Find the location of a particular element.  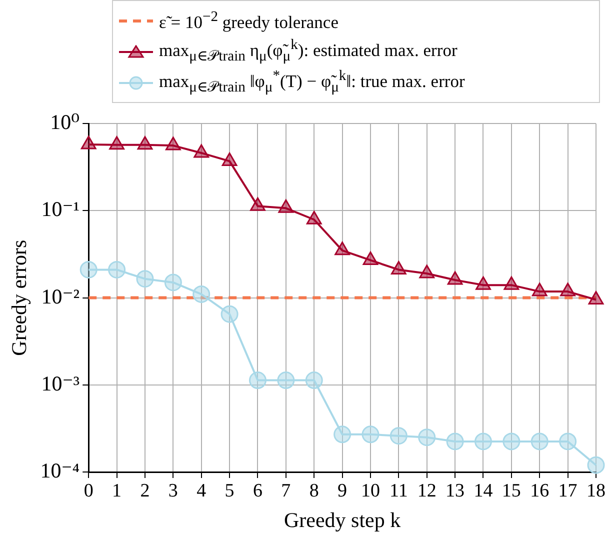

x-tick-label: 4 is located at coordinates (201, 491).